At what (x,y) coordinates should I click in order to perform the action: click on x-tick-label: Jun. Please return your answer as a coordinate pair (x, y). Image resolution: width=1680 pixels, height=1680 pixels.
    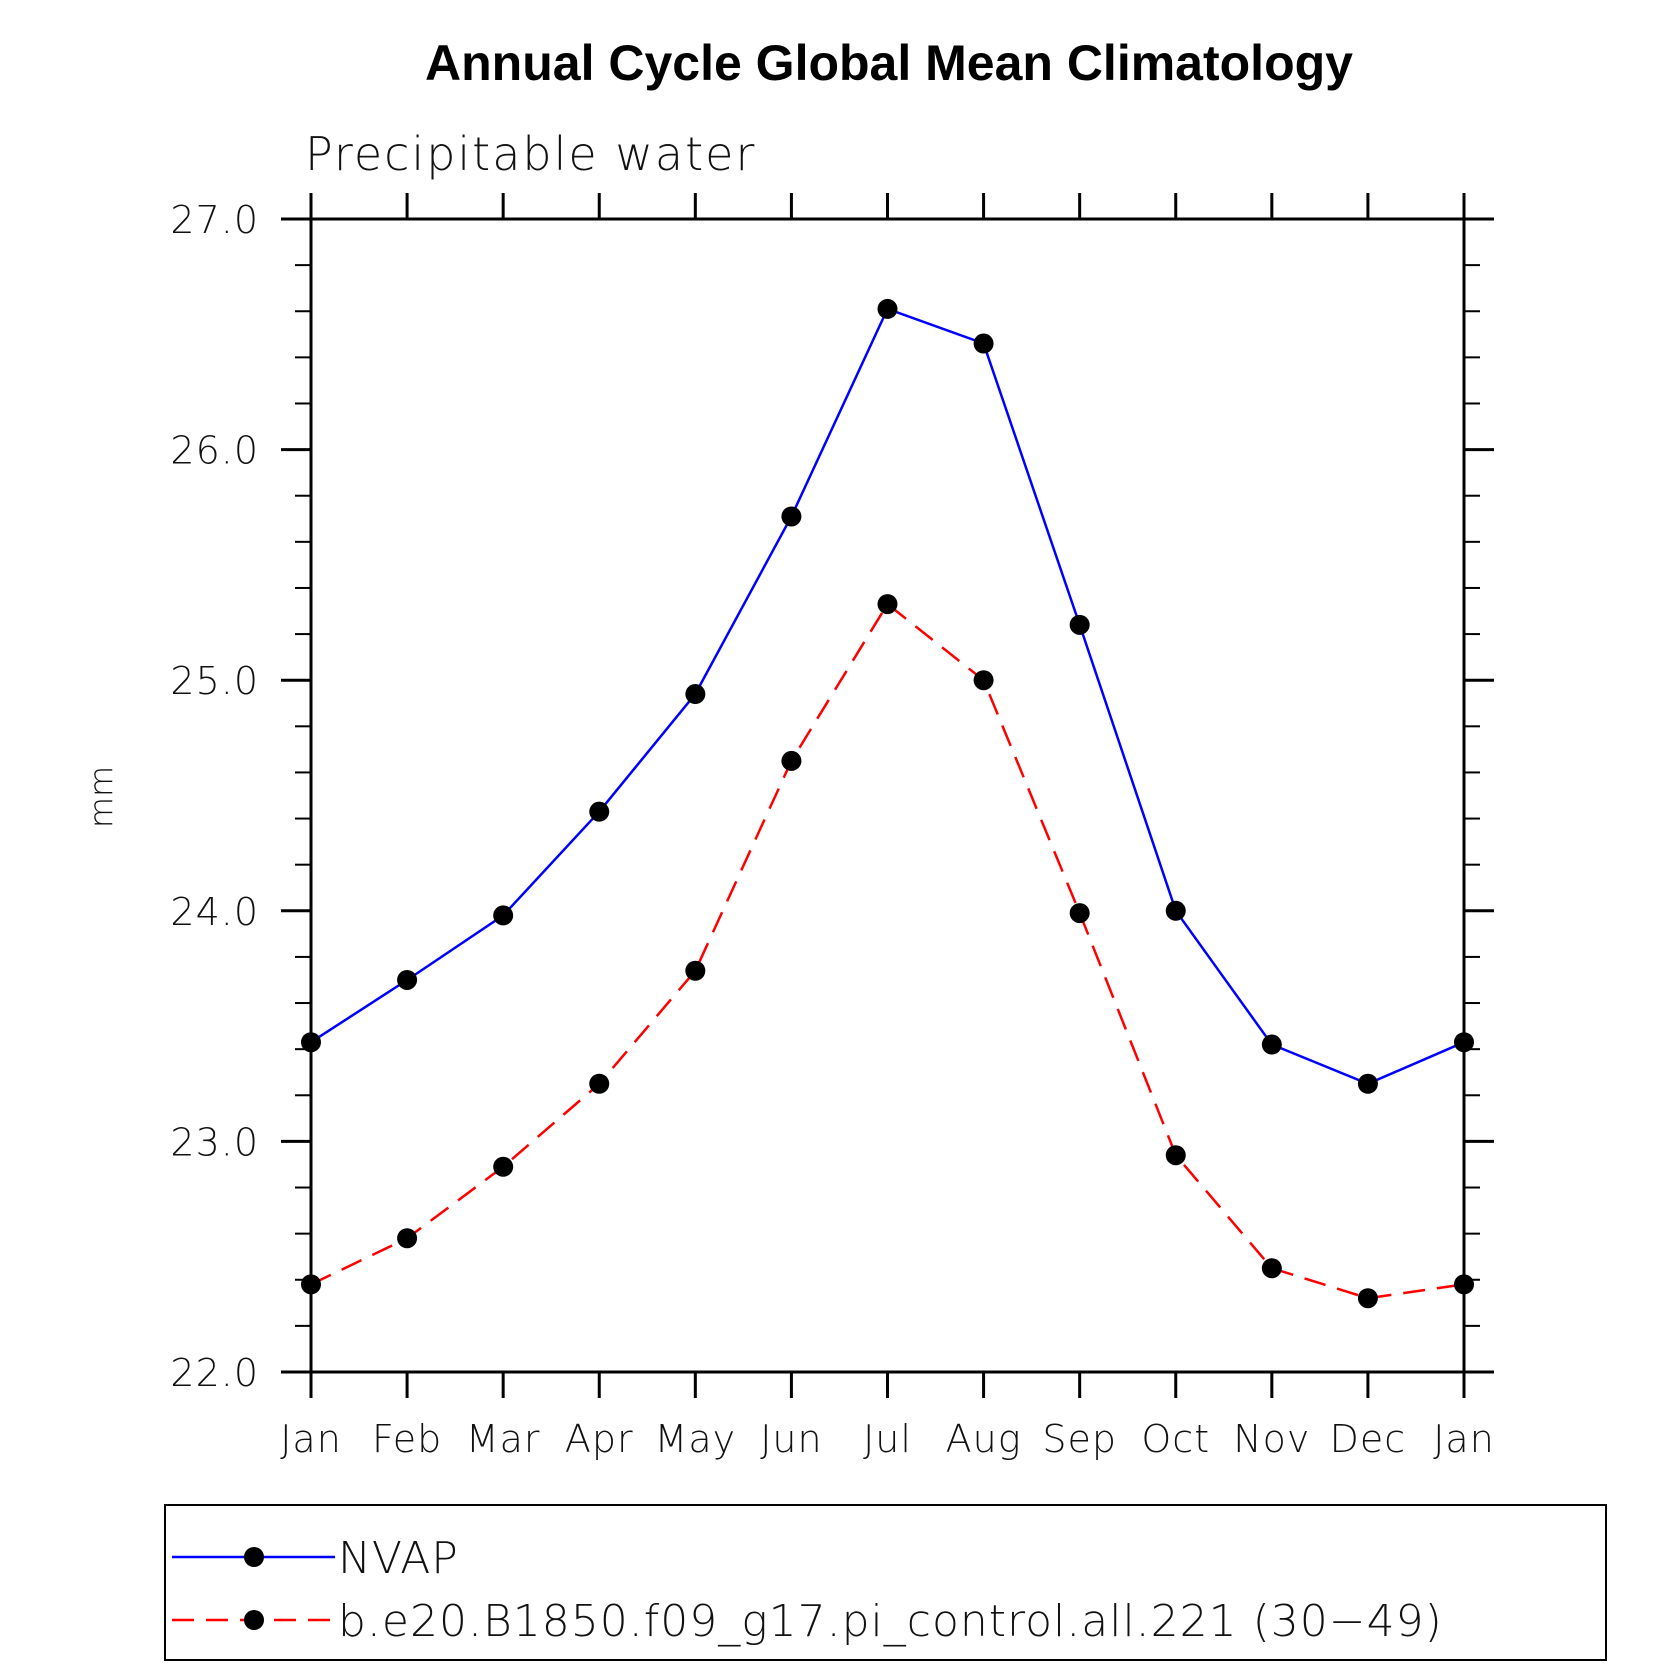
    Looking at the image, I should click on (791, 1439).